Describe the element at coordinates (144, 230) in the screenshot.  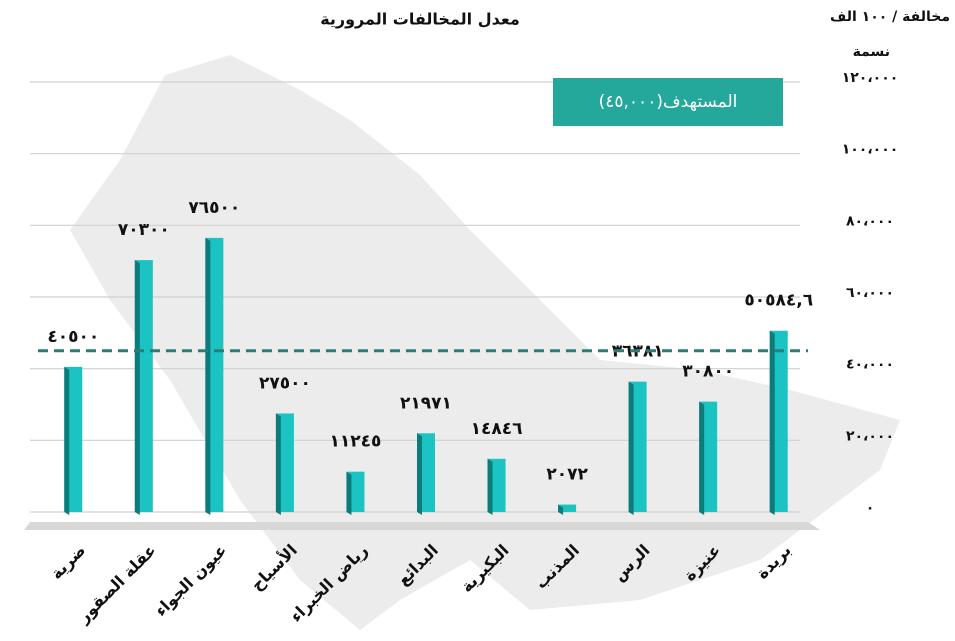
I see `value-label: ٧٠٣٠٠` at that location.